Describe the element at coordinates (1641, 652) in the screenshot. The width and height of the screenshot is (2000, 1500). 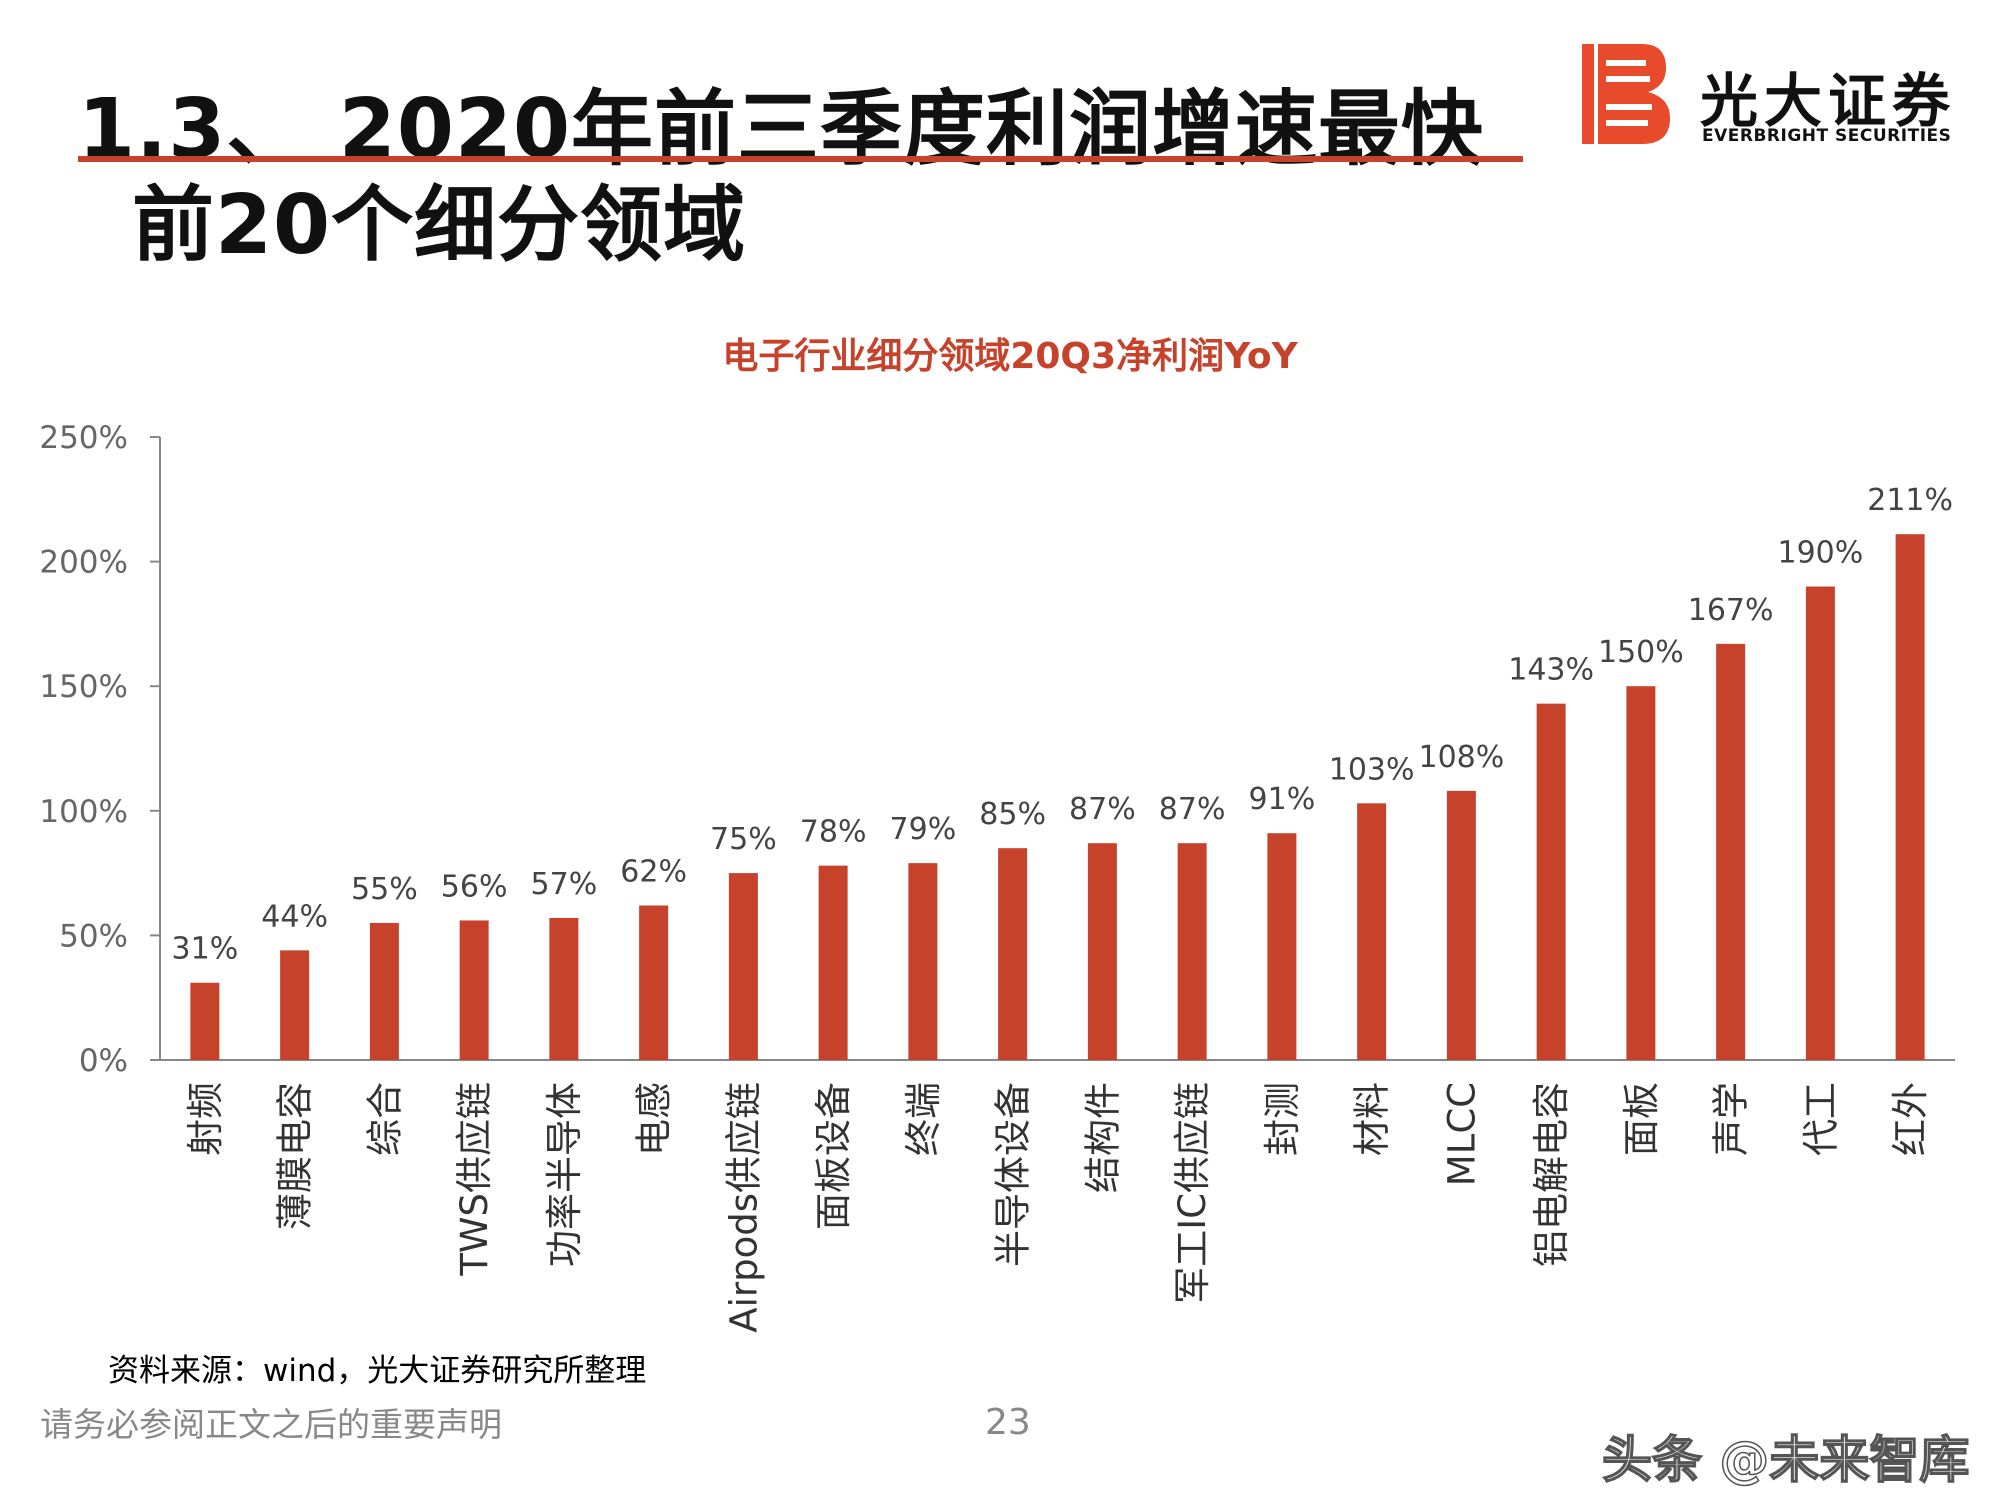
I see `data-label: 150%` at that location.